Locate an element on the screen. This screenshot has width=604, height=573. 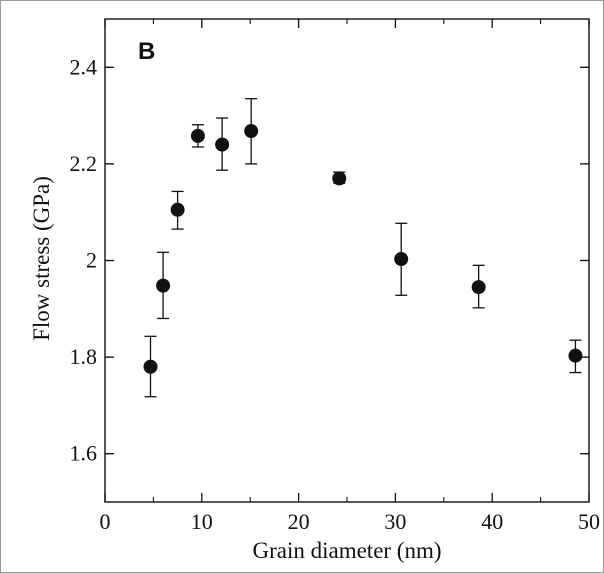
panel-label: B is located at coordinates (146, 51).